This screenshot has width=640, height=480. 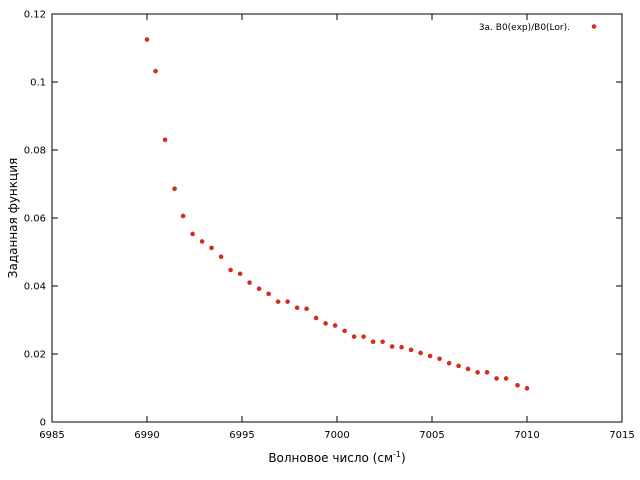 What do you see at coordinates (330, 458) in the screenshot?
I see `x-axis-title-text: Волновое число (см` at bounding box center [330, 458].